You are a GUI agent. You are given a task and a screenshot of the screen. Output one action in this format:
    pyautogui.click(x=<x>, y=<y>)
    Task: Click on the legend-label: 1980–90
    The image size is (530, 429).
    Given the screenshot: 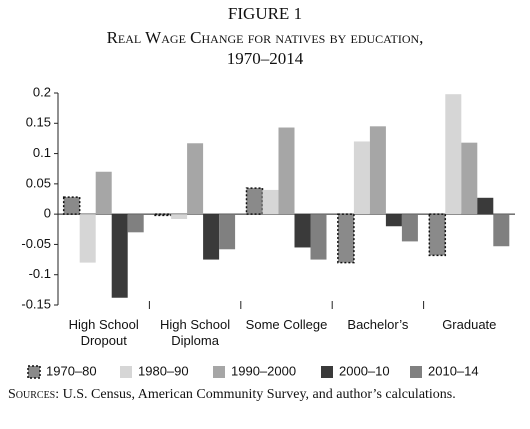 What is the action you would take?
    pyautogui.click(x=163, y=370)
    